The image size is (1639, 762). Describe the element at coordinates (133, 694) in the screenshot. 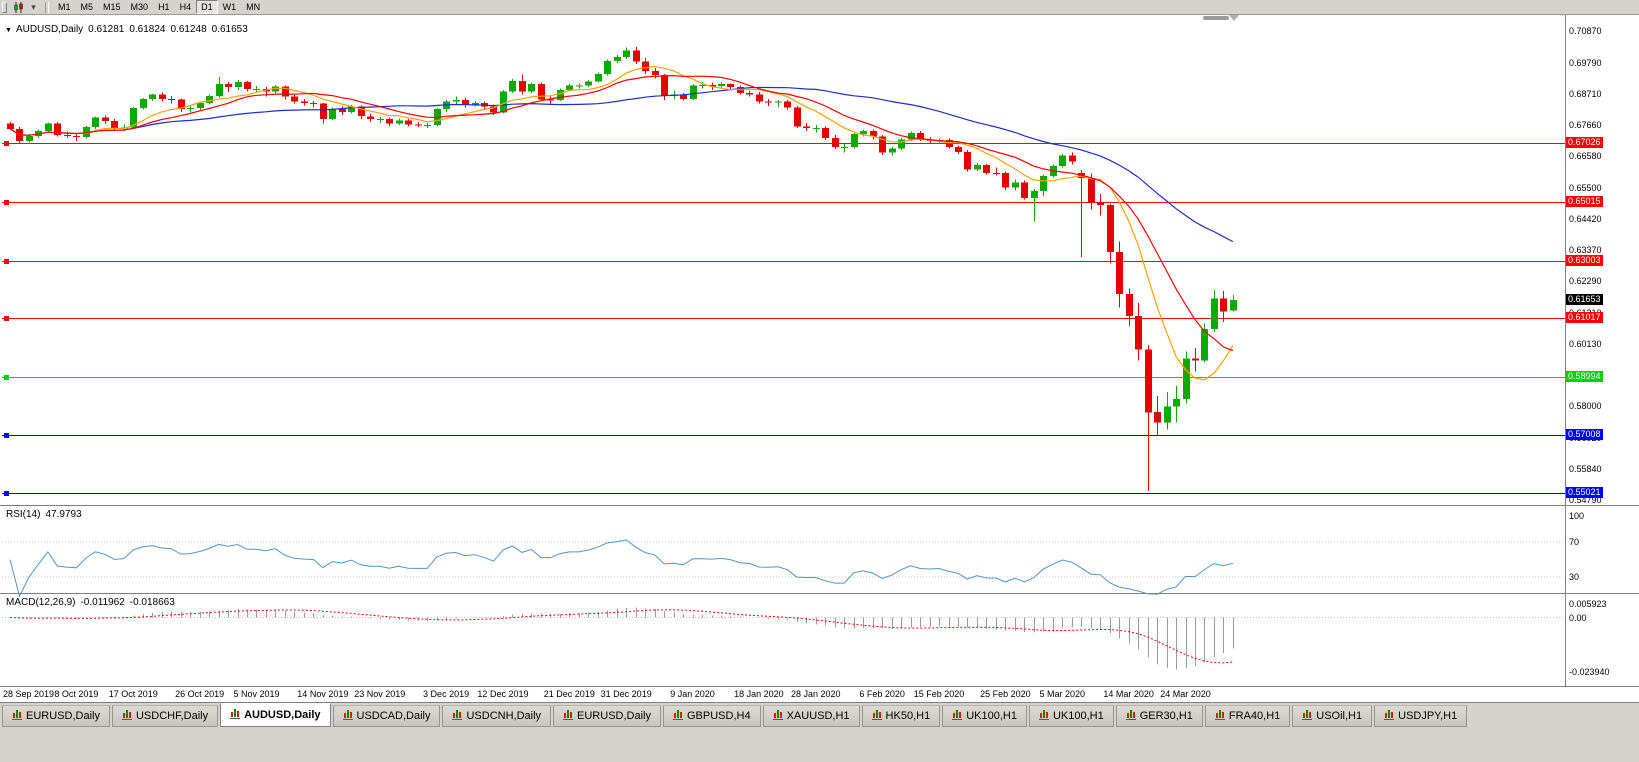

I see `time-axis-label: 17 Oct 2019` at that location.